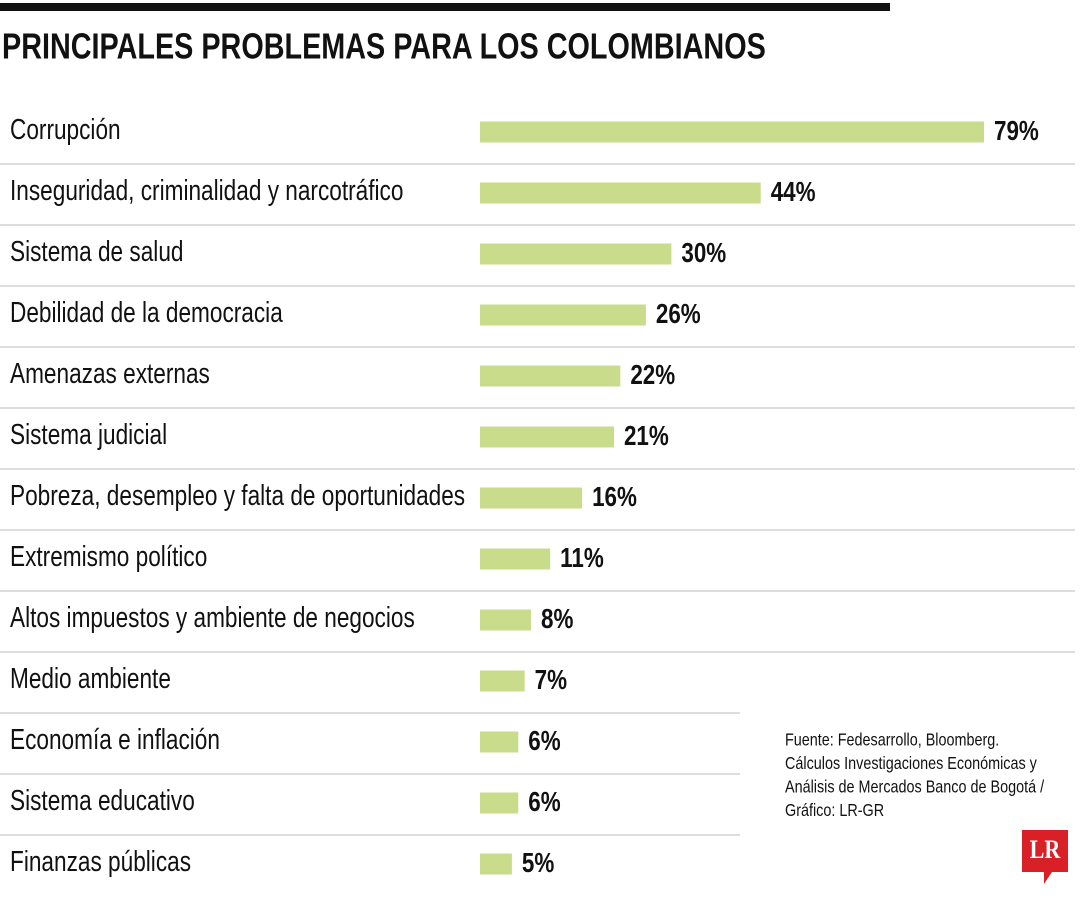 Image resolution: width=1080 pixels, height=900 pixels. I want to click on category-label: Extremismo político, so click(108, 555).